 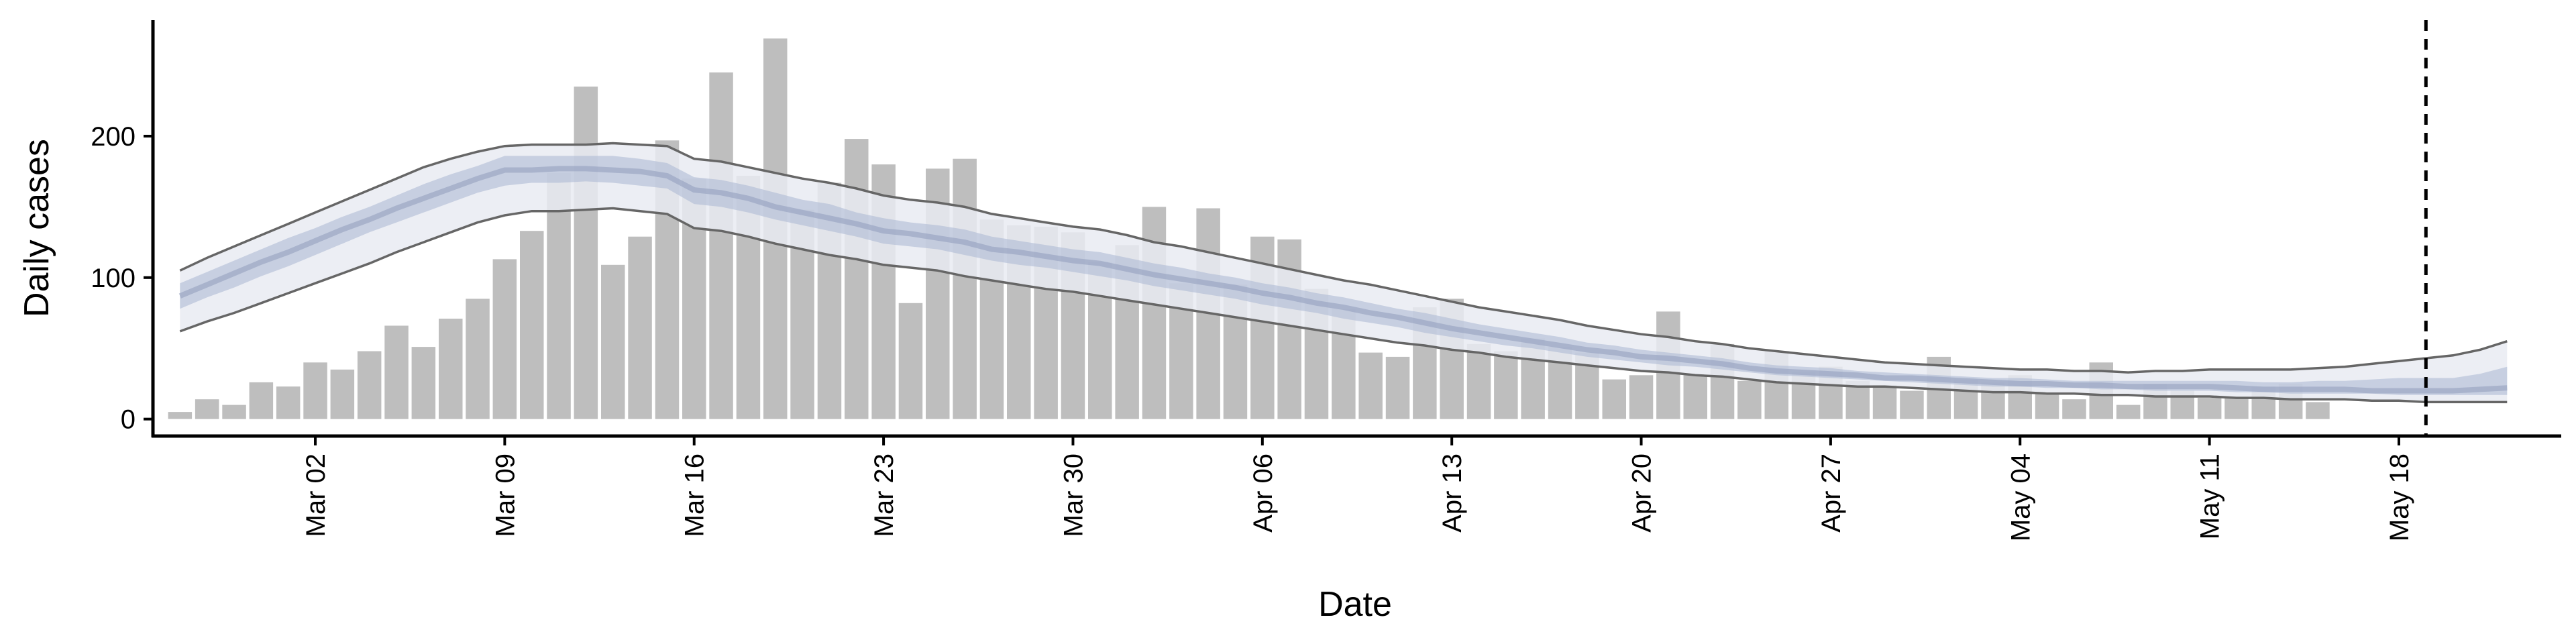 I want to click on y-ticks: 0 100 200, so click(x=122, y=278).